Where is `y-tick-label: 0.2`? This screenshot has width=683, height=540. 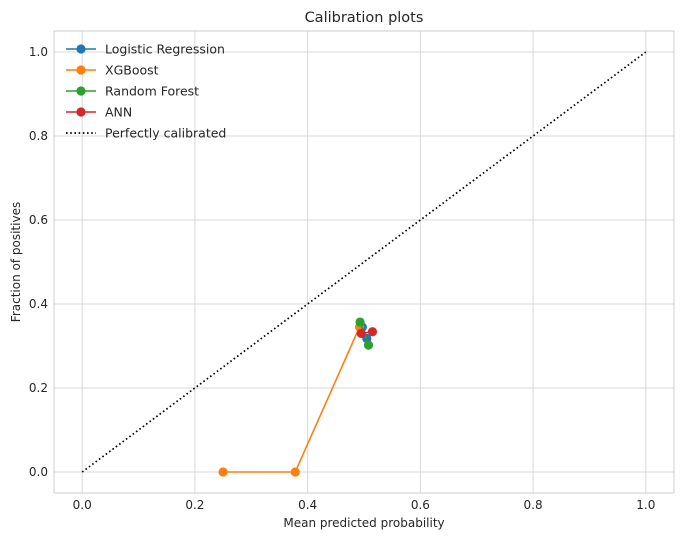 y-tick-label: 0.2 is located at coordinates (38, 388).